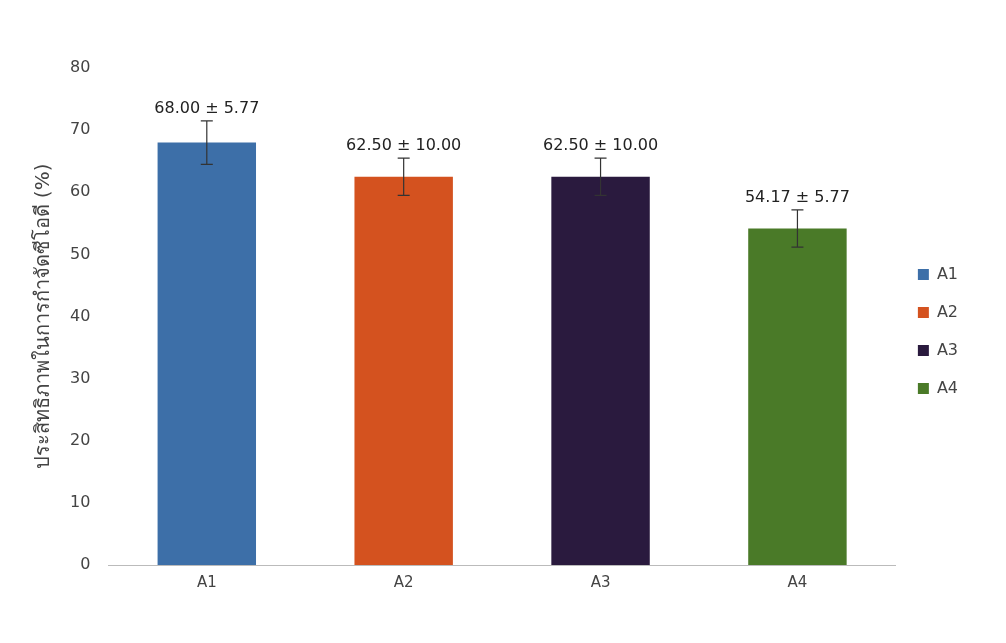 The image size is (1006, 643). What do you see at coordinates (947, 387) in the screenshot?
I see `legend-label: A4` at bounding box center [947, 387].